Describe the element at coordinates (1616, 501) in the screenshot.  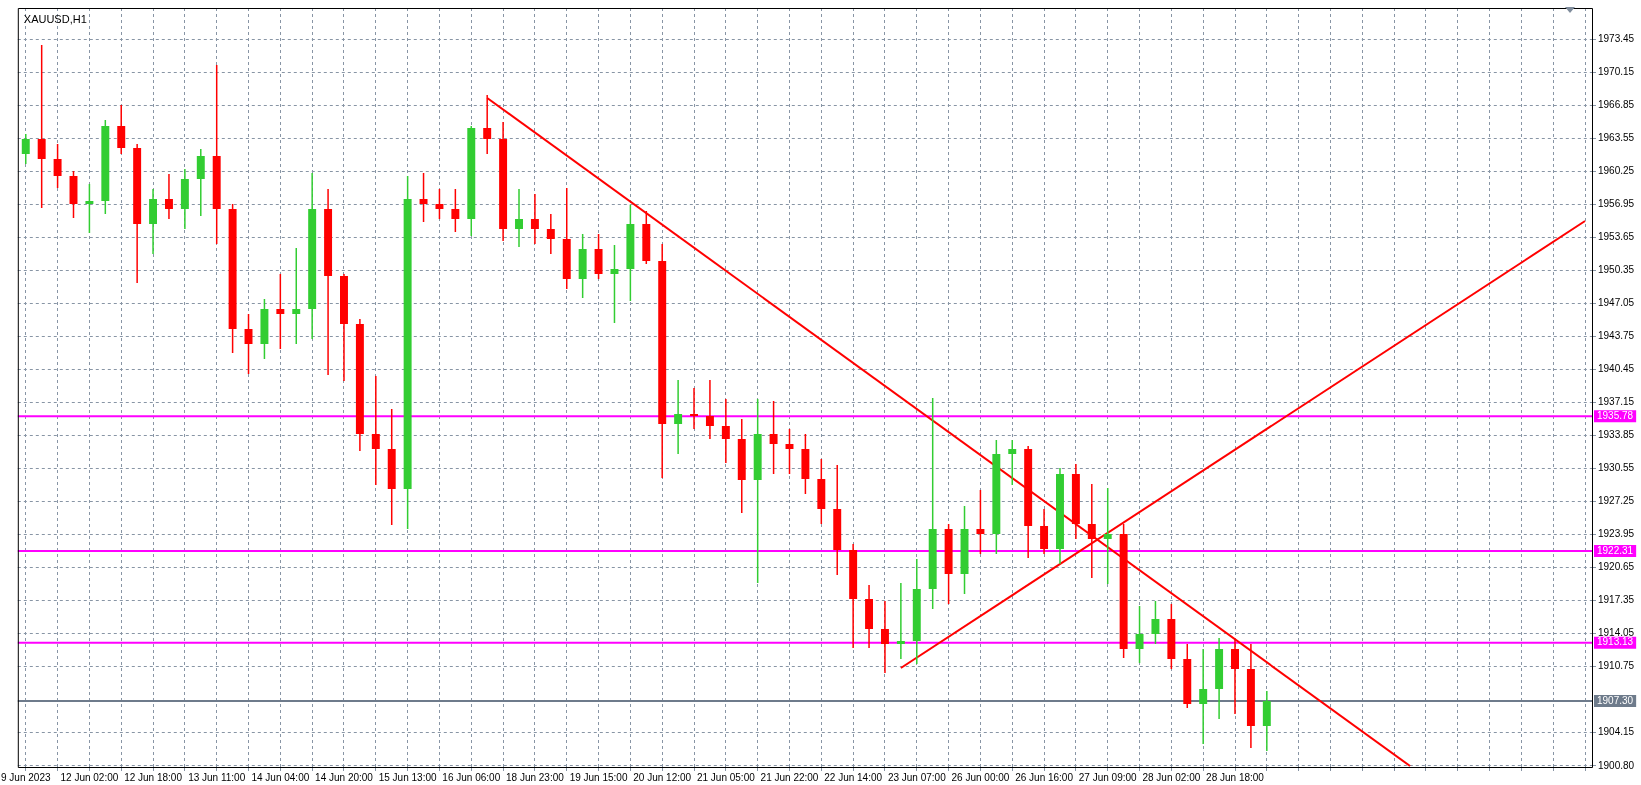
I see `y-tick-label: 1927.25` at that location.